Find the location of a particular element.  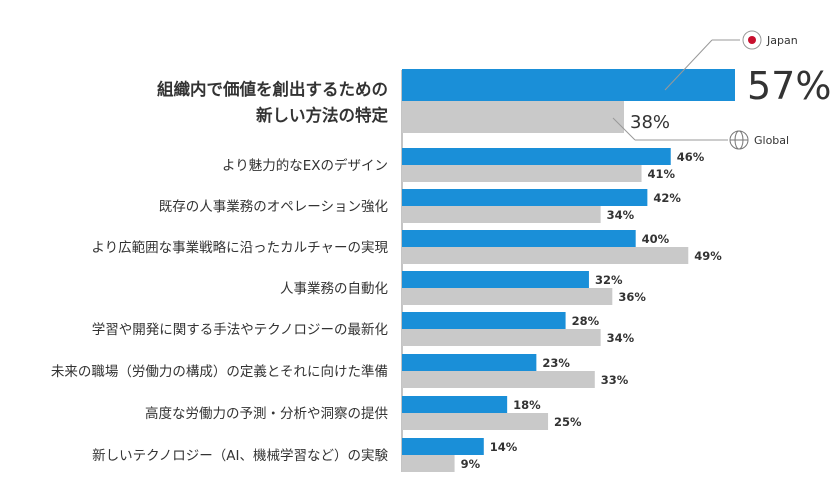

japan-value-label: 23% is located at coordinates (556, 363).